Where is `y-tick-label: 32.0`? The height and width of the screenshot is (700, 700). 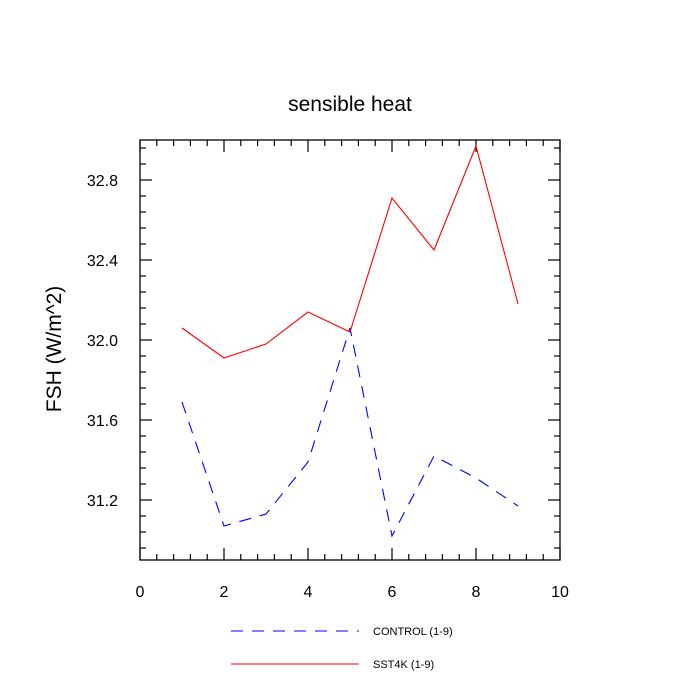
y-tick-label: 32.0 is located at coordinates (102, 341).